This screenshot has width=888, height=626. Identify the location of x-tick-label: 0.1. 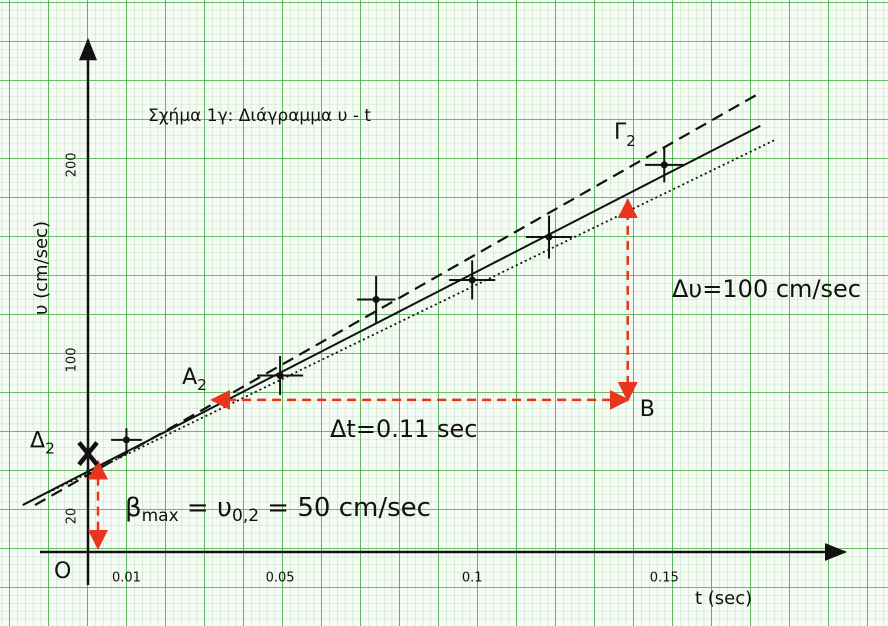
(472, 578).